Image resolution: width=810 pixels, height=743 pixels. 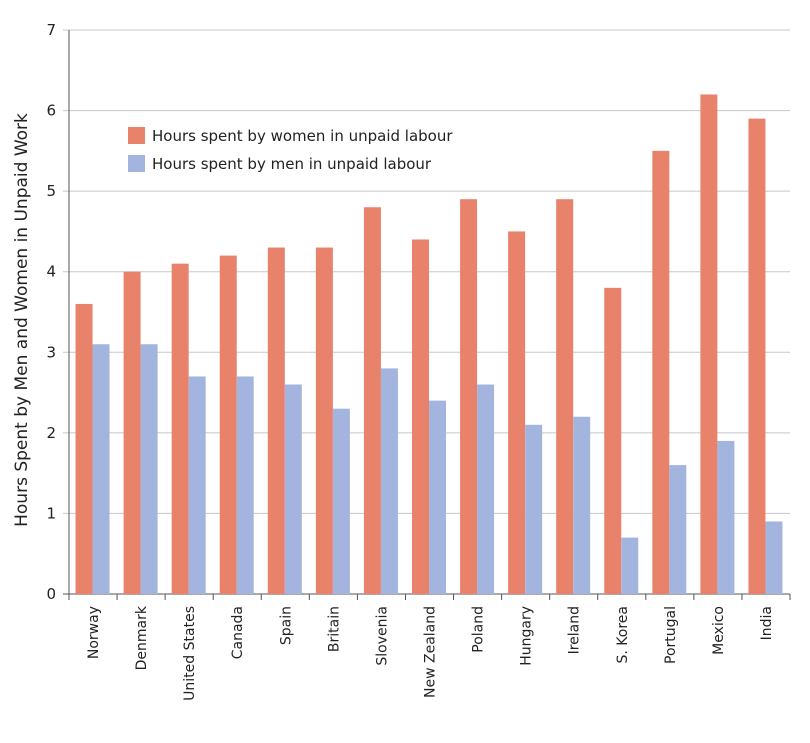 I want to click on x-tick-label: Poland, so click(x=479, y=629).